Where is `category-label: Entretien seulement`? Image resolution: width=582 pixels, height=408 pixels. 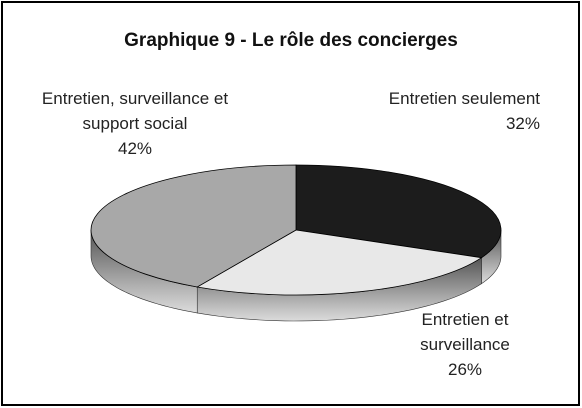 category-label: Entretien seulement is located at coordinates (464, 98).